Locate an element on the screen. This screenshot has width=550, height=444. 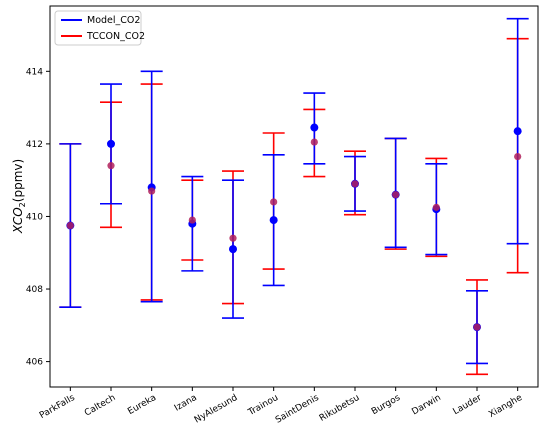
x-tick-label: Caltech is located at coordinates (100, 406).